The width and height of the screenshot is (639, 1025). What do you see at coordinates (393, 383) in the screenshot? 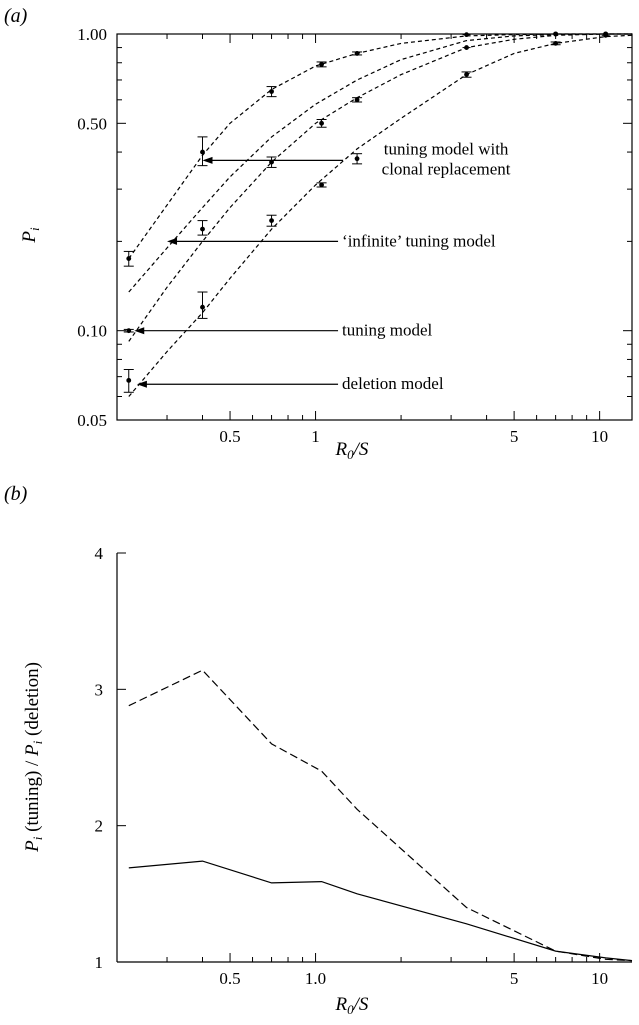
I see `annotation-label: deletion model` at bounding box center [393, 383].